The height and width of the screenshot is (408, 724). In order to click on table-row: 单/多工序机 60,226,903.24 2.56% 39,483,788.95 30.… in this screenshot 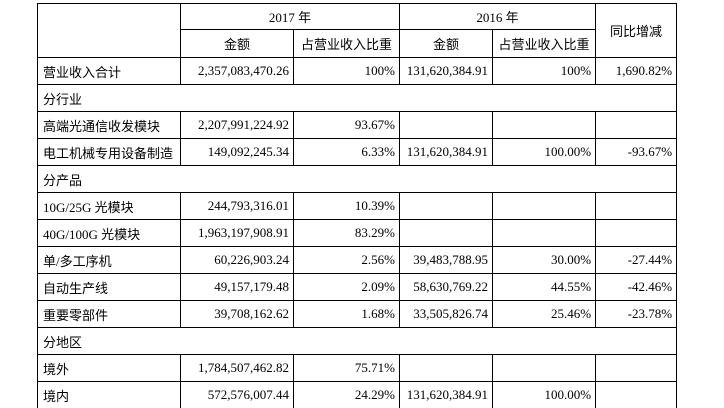, I will do `click(357, 260)`.